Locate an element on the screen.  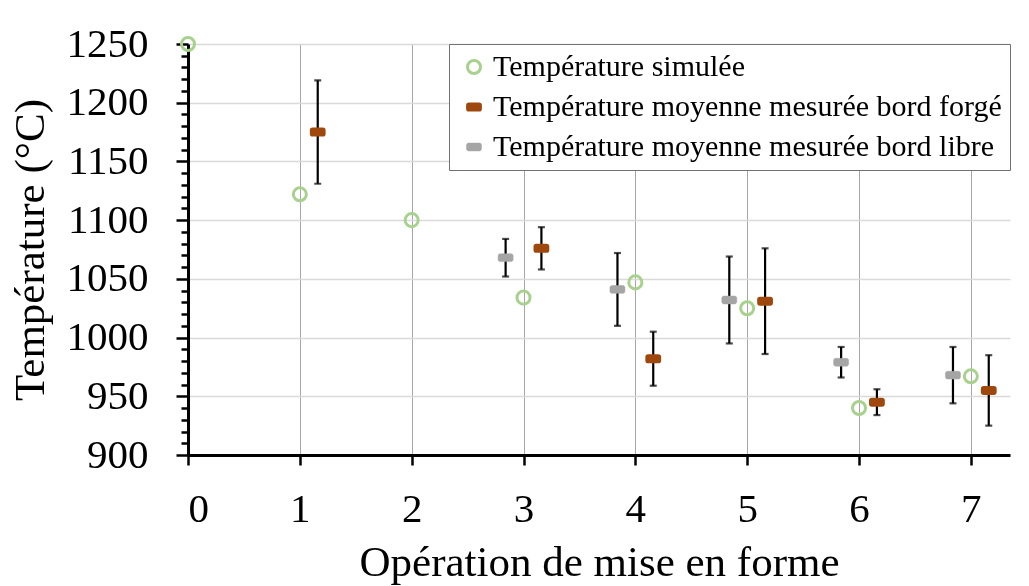
y-tick-label: 1200 is located at coordinates (107, 101).